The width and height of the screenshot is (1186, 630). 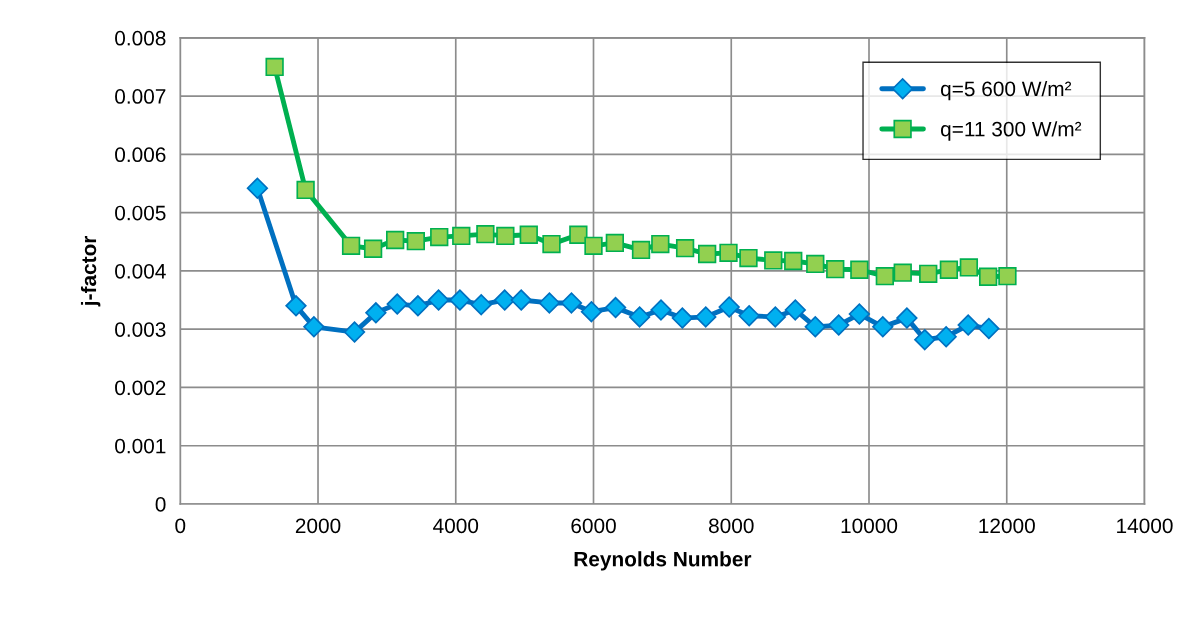 I want to click on x-axis-title: Reynolds Number, so click(x=663, y=561).